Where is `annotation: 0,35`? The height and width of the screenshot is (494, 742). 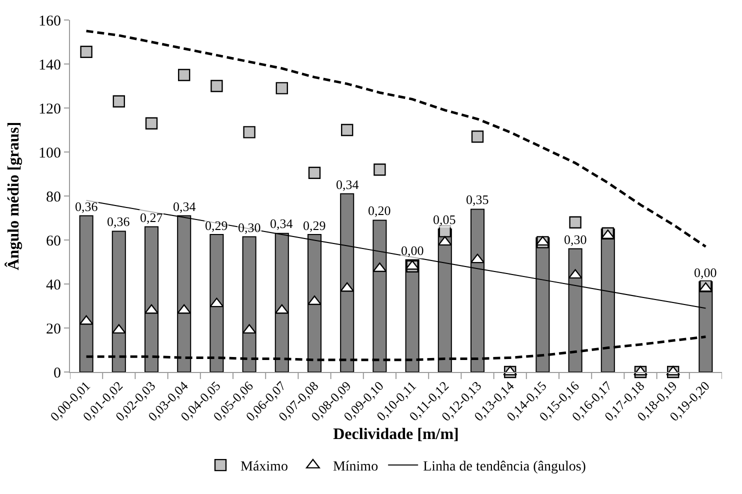 annotation: 0,35 is located at coordinates (477, 199).